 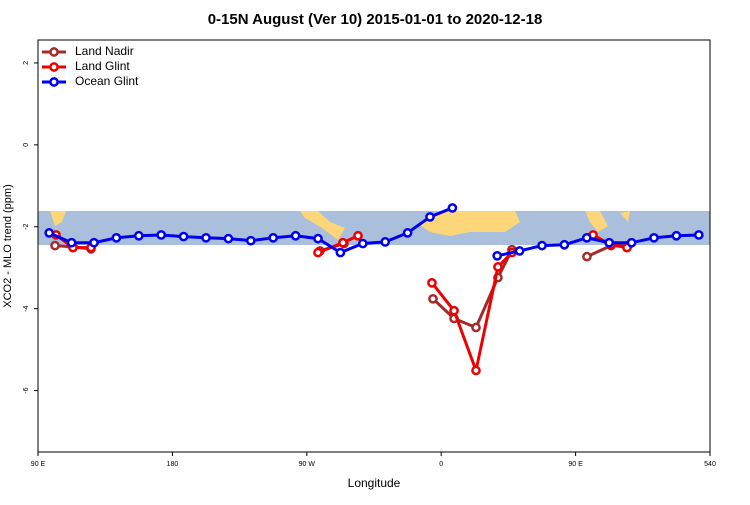 What do you see at coordinates (710, 464) in the screenshot?
I see `x-tick-label: 540` at bounding box center [710, 464].